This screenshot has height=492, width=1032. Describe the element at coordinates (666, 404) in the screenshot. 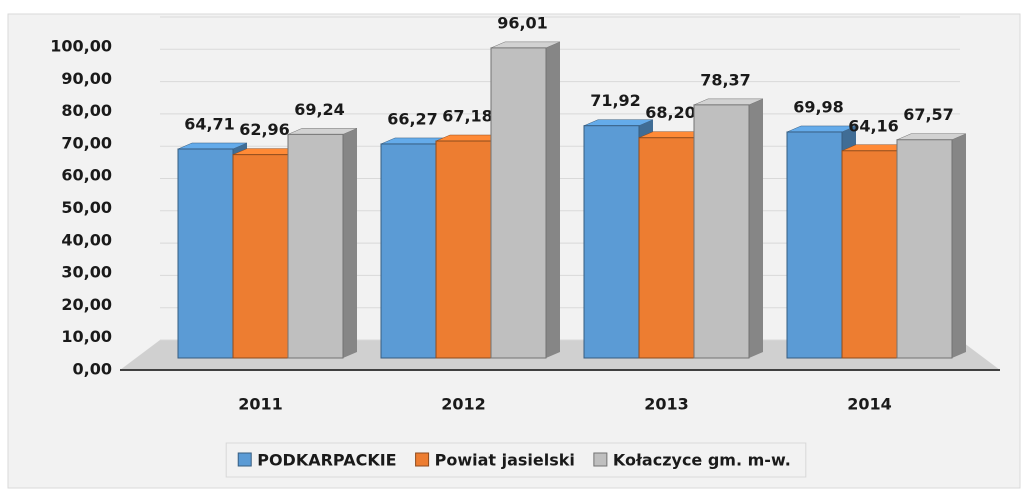

I see `x-tick-label: 2013` at that location.